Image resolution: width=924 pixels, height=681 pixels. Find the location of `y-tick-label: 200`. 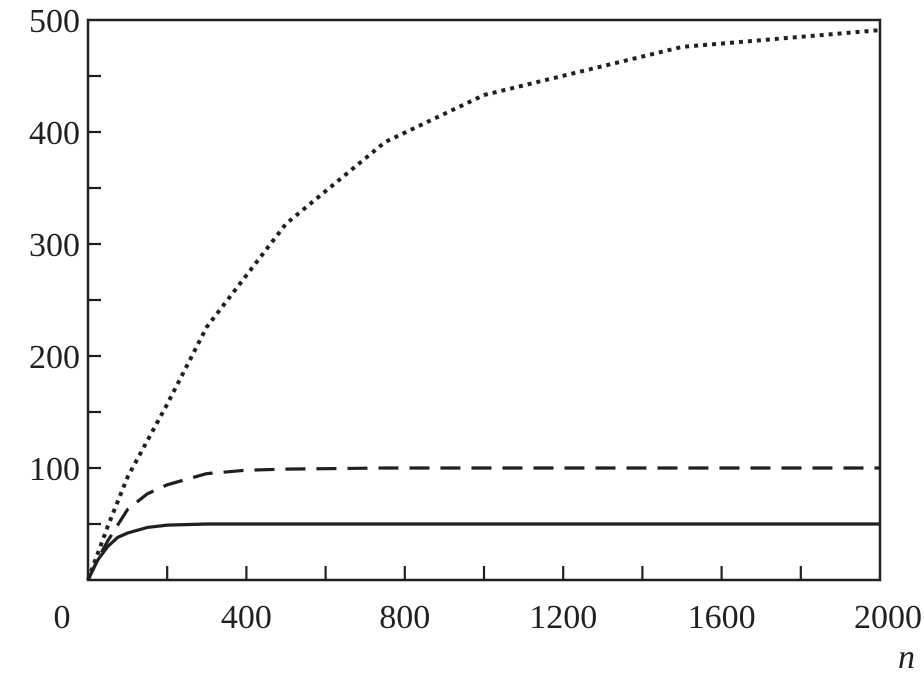

y-tick-label: 200 is located at coordinates (54, 357).